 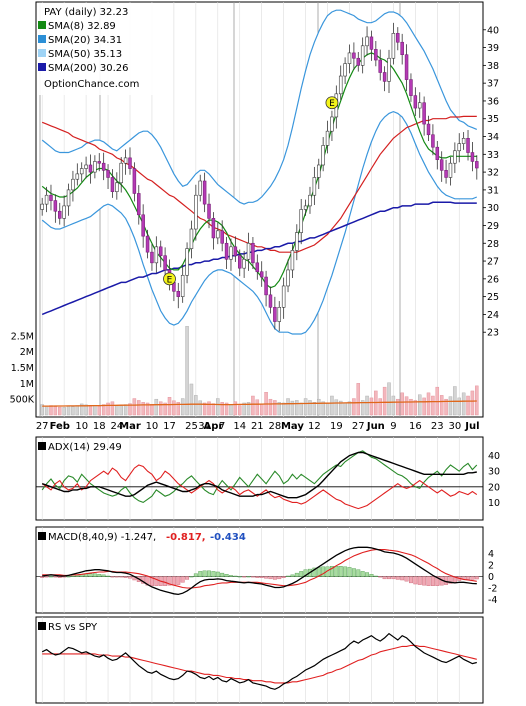 I want to click on chart-title: PAY (daily) 32.23, so click(x=86, y=12).